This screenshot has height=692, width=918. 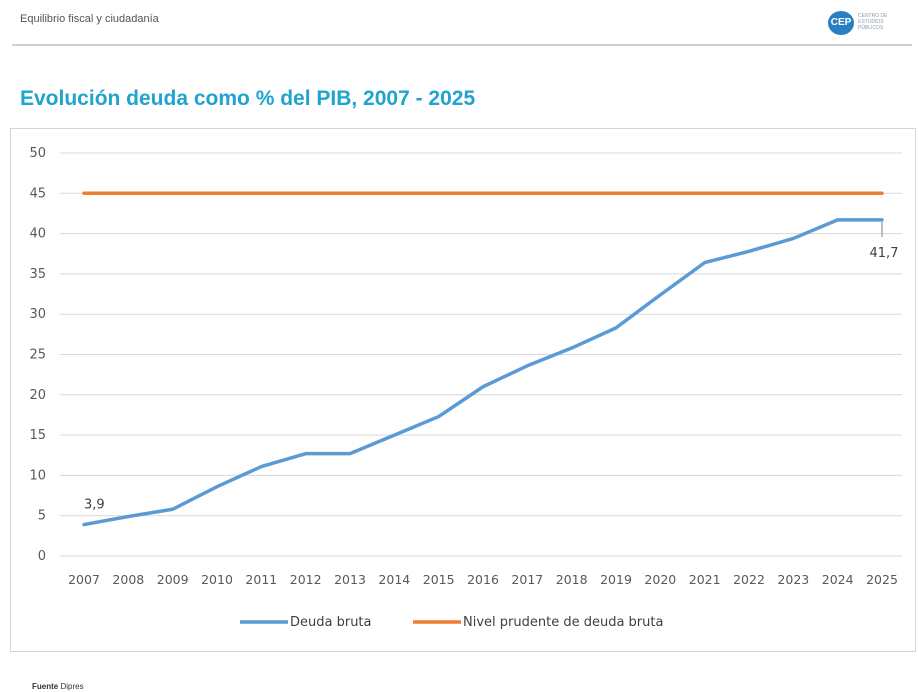 What do you see at coordinates (37, 355) in the screenshot?
I see `y-tick-label: 25` at bounding box center [37, 355].